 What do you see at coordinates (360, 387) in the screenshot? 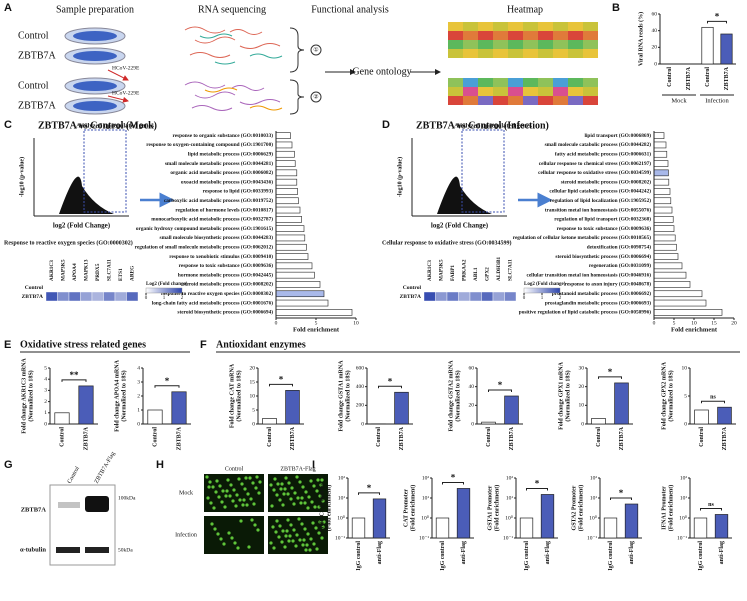
I see `y-tick-label: 400` at bounding box center [360, 387].